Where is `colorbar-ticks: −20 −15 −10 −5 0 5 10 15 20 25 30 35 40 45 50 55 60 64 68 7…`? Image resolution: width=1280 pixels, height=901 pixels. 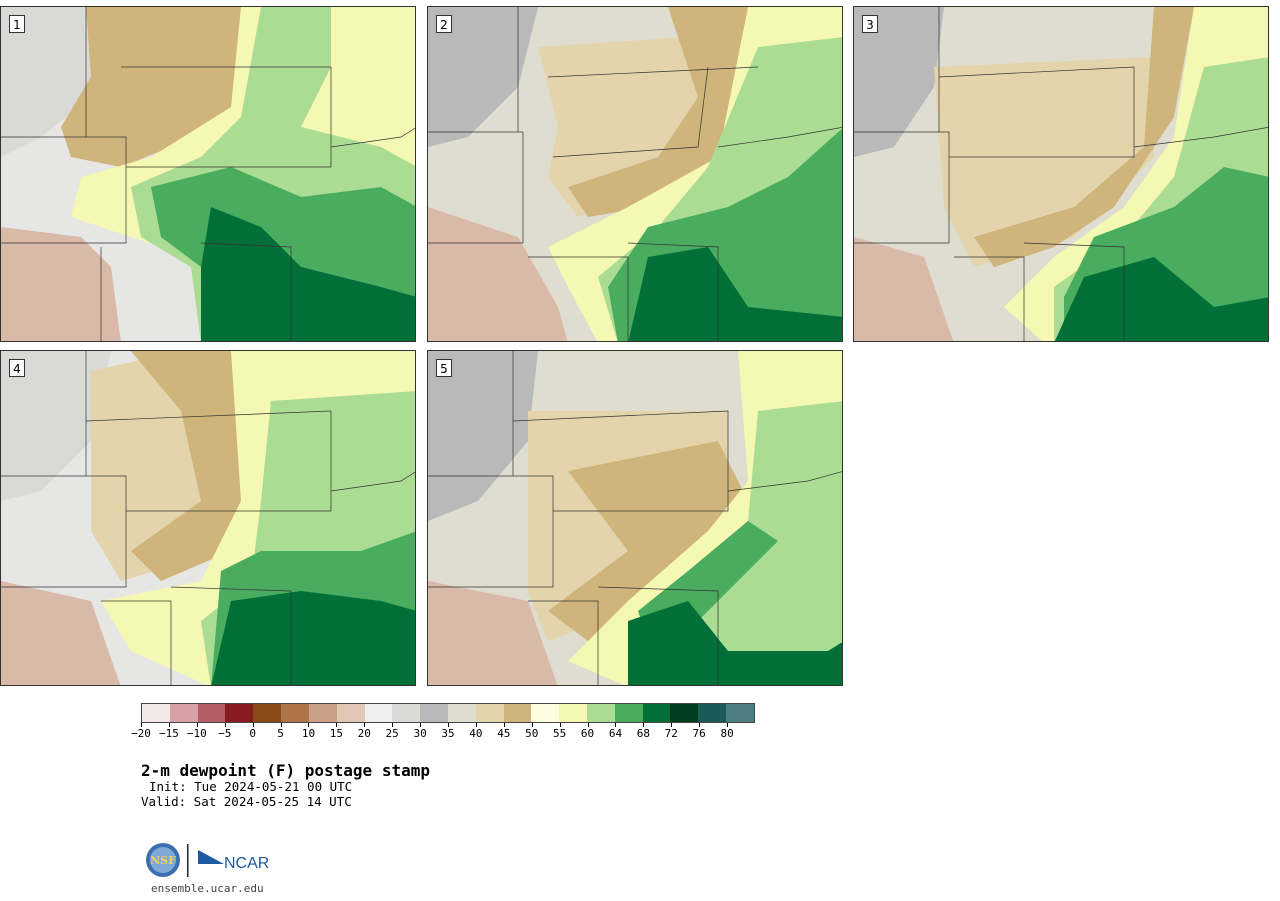
colorbar-ticks: −20 −15 −10 −5 0 5 10 15 20 25 30 35 40 45 50 55 60 64 68 7… is located at coordinates (443, 733).